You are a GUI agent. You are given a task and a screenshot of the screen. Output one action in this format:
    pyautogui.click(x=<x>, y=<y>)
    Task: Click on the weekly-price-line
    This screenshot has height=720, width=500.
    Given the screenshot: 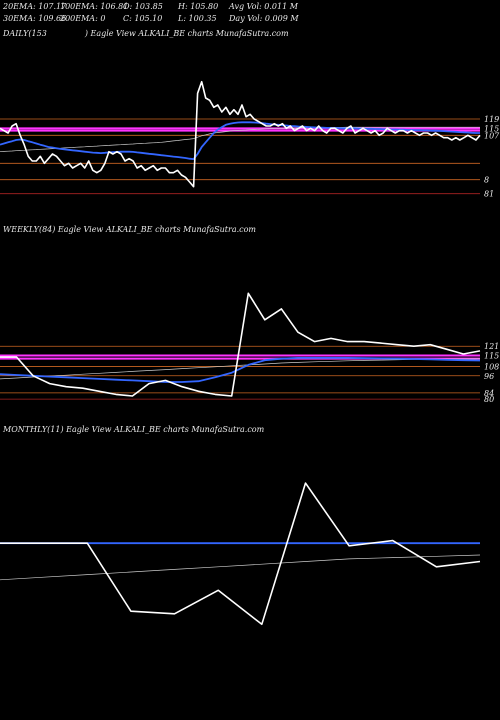 What is the action you would take?
    pyautogui.click(x=240, y=344)
    